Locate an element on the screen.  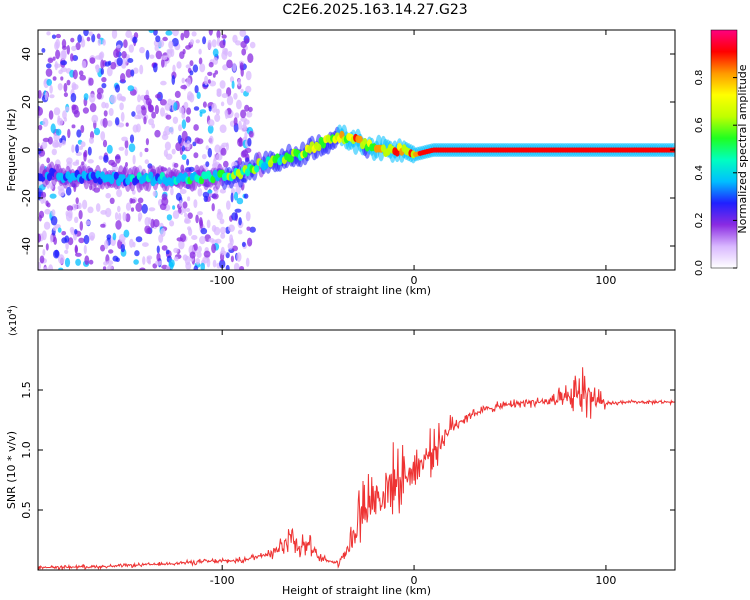
x-tick-label: 100 is located at coordinates (605, 580).